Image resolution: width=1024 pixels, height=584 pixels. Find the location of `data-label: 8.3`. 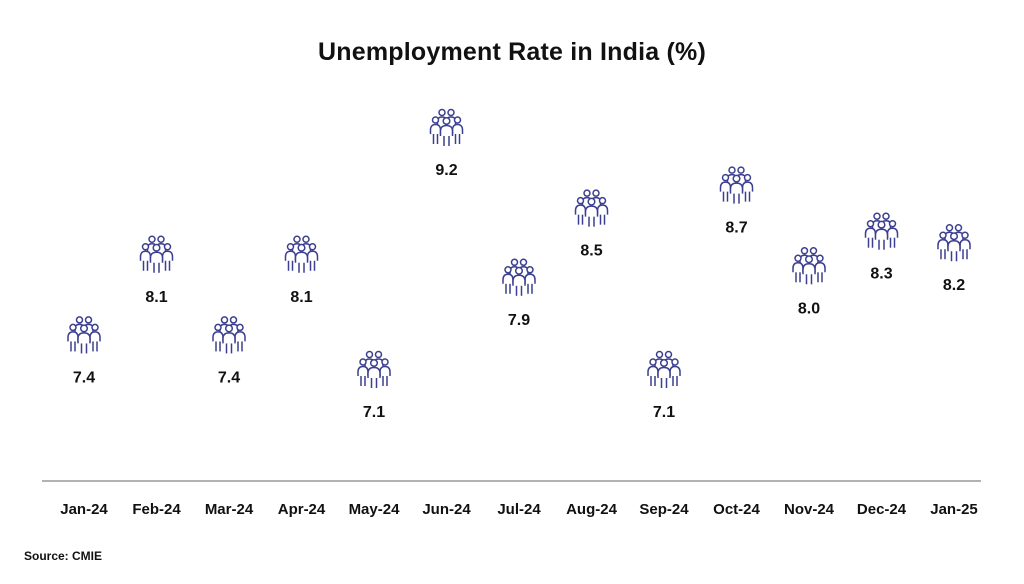

data-label: 8.3 is located at coordinates (881, 274).